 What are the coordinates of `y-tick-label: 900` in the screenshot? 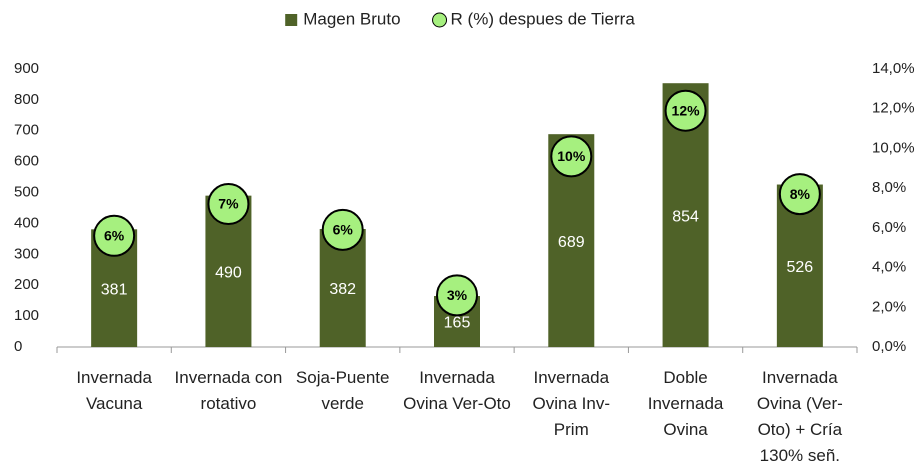 It's located at (26, 68).